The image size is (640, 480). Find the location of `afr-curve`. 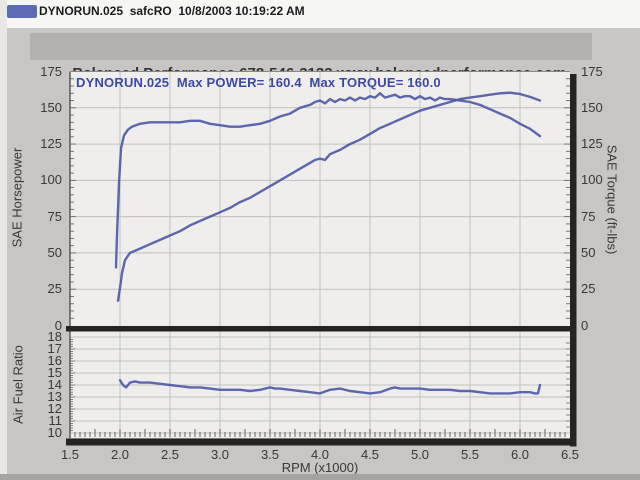

afr-curve is located at coordinates (330, 387).